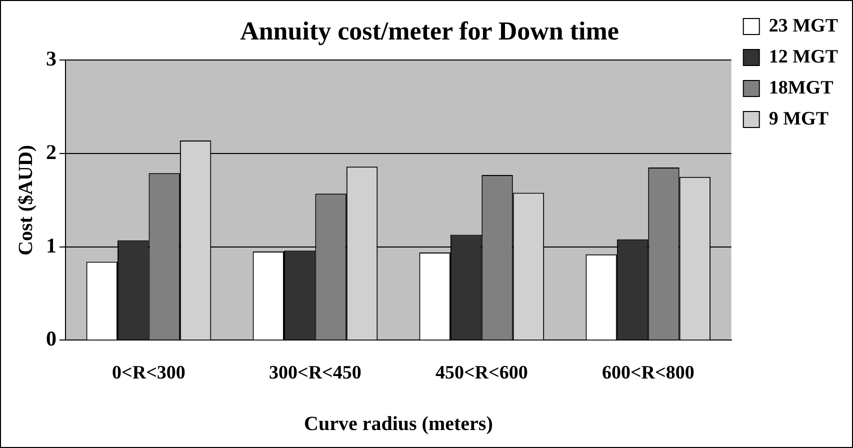 The height and width of the screenshot is (448, 853). Describe the element at coordinates (481, 373) in the screenshot. I see `x-tick-label: 450<R<600` at that location.